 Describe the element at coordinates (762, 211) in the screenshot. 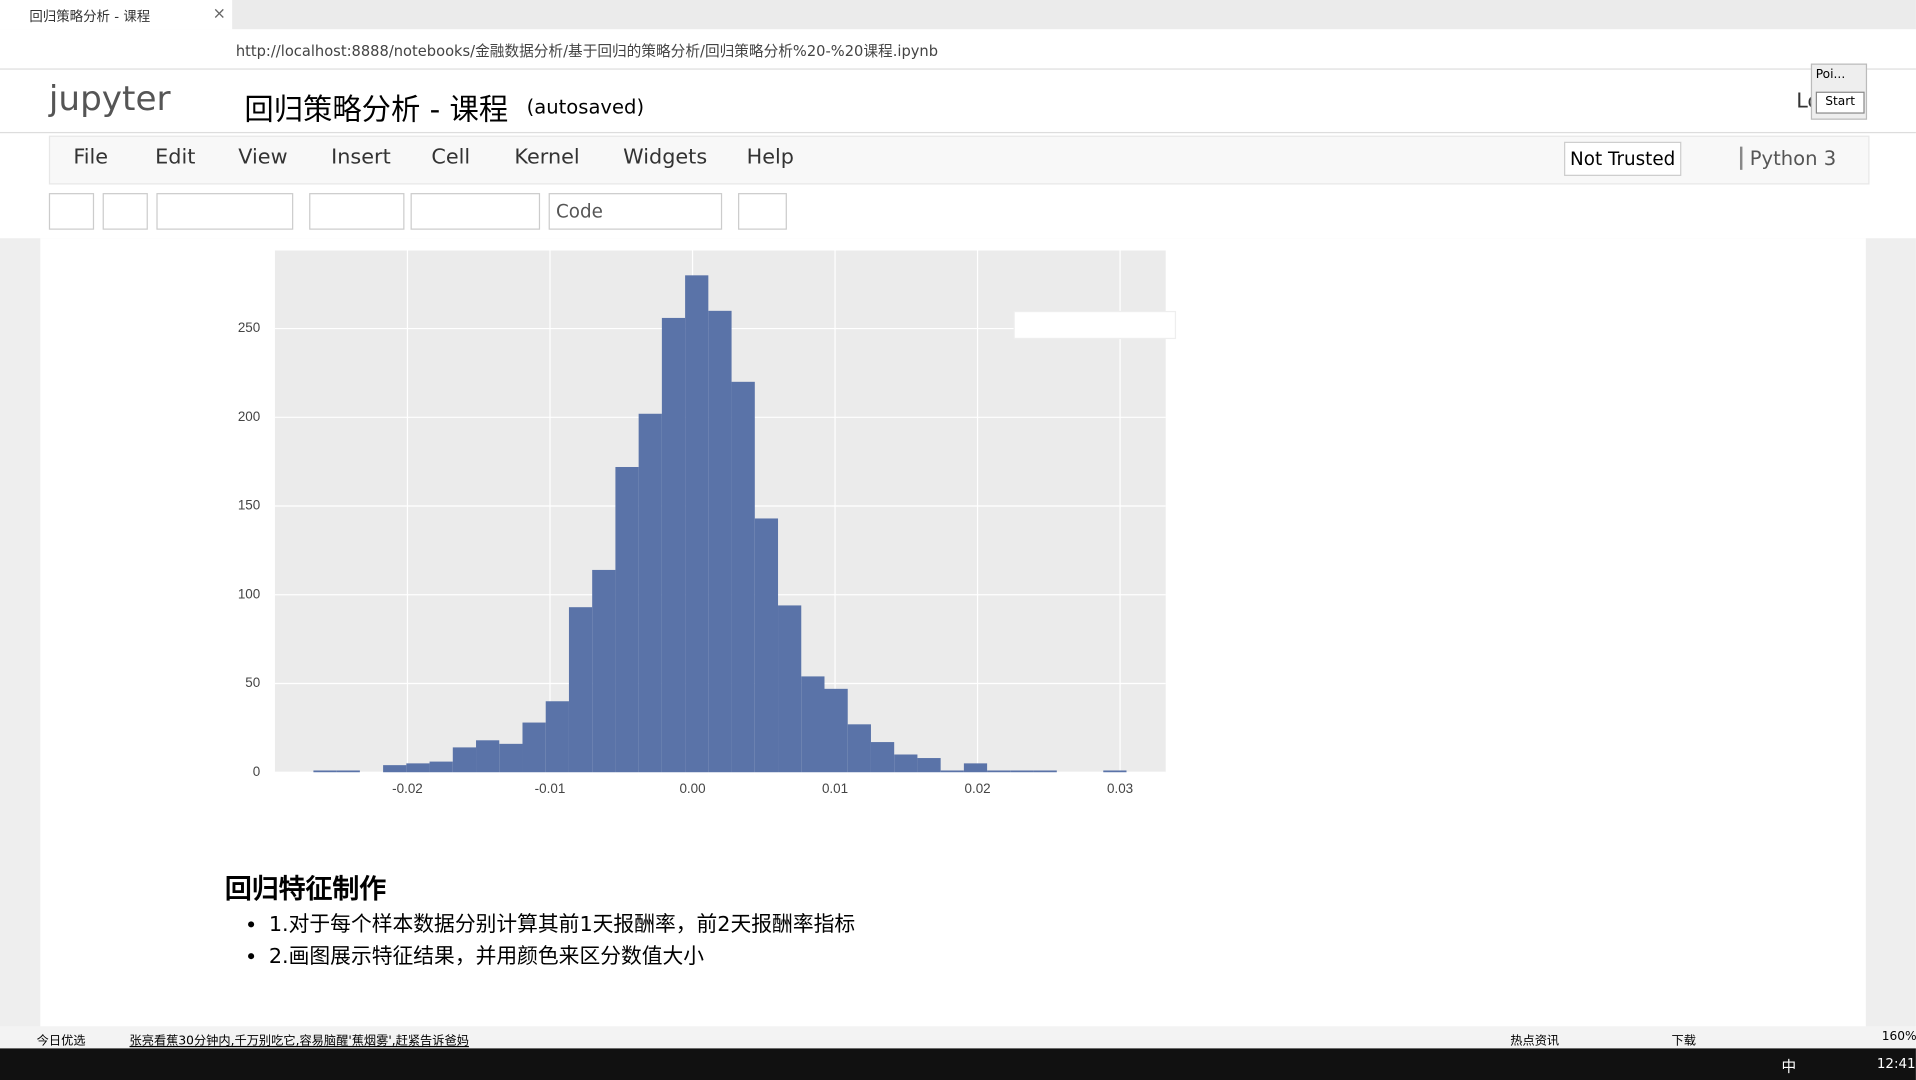

I see `keyboard-button` at that location.